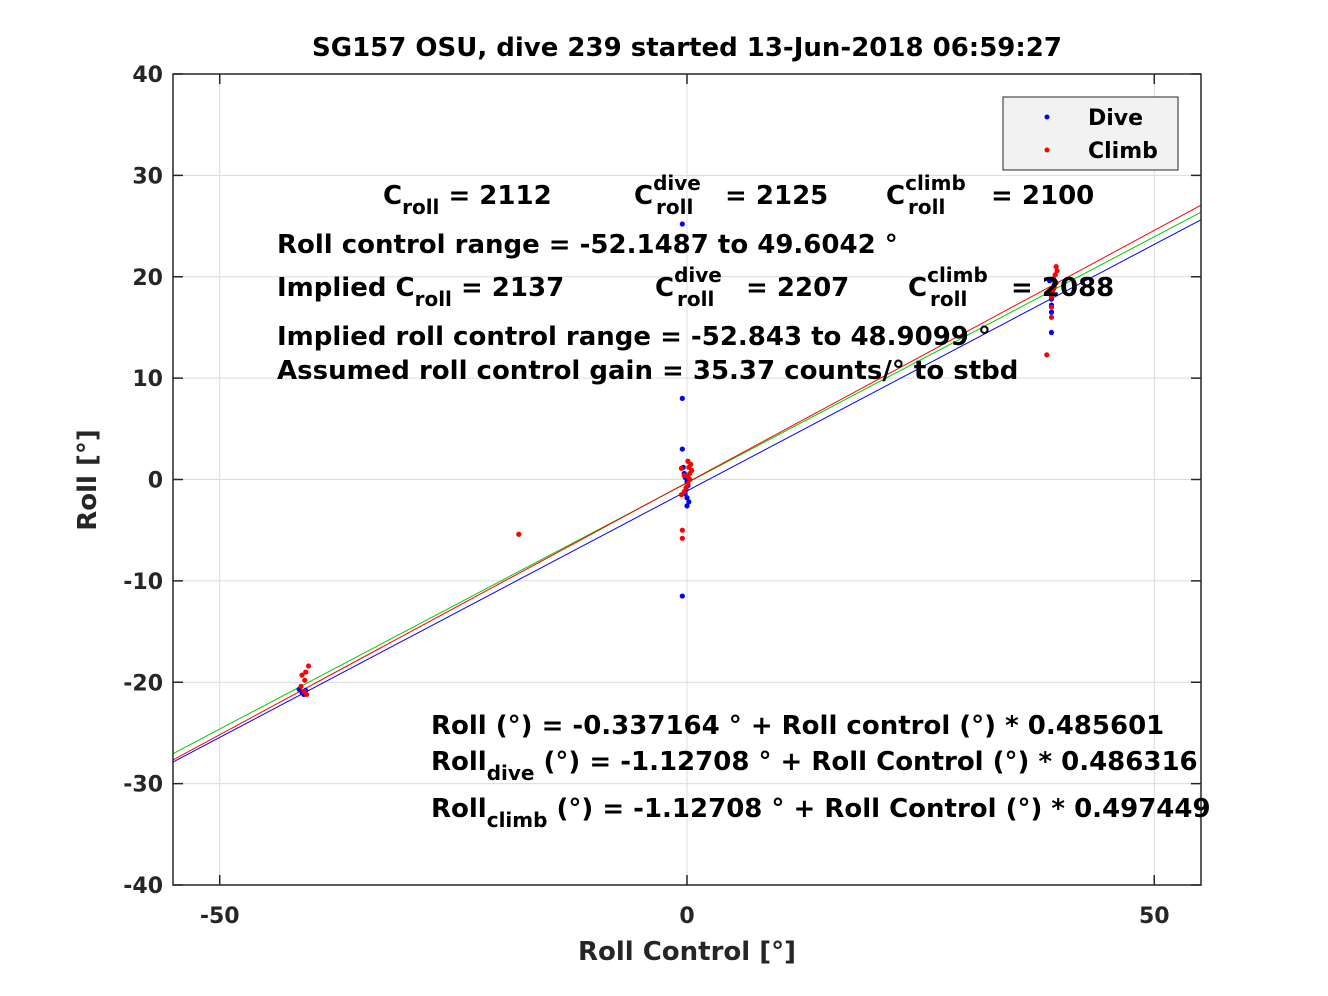  What do you see at coordinates (346, 288) in the screenshot?
I see `implied-prefix: Implied C` at bounding box center [346, 288].